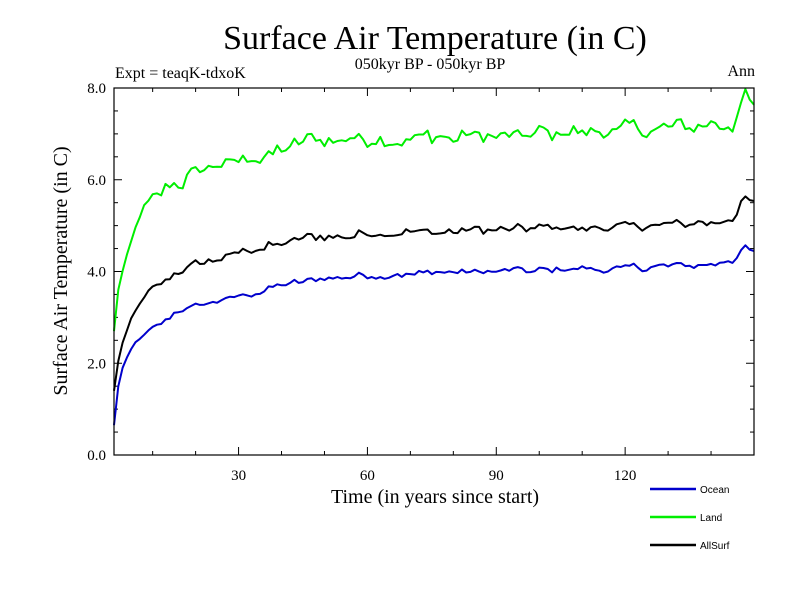 The width and height of the screenshot is (800, 600). I want to click on season-label: Ann, so click(741, 71).